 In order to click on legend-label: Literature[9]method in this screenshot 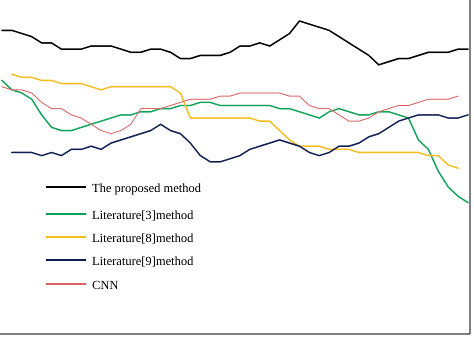, I will do `click(143, 261)`.